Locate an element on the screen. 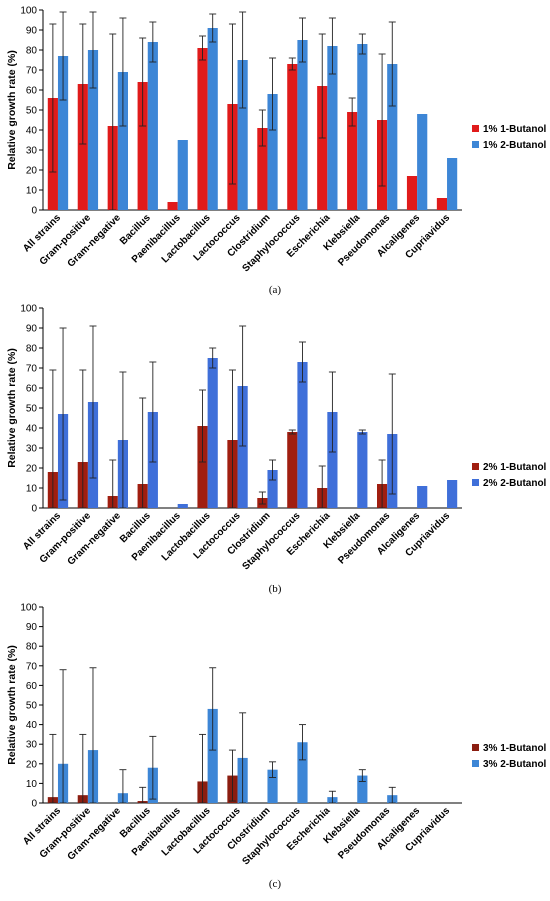 The width and height of the screenshot is (550, 901). legend-label: 3% 2-Butanol is located at coordinates (515, 764).